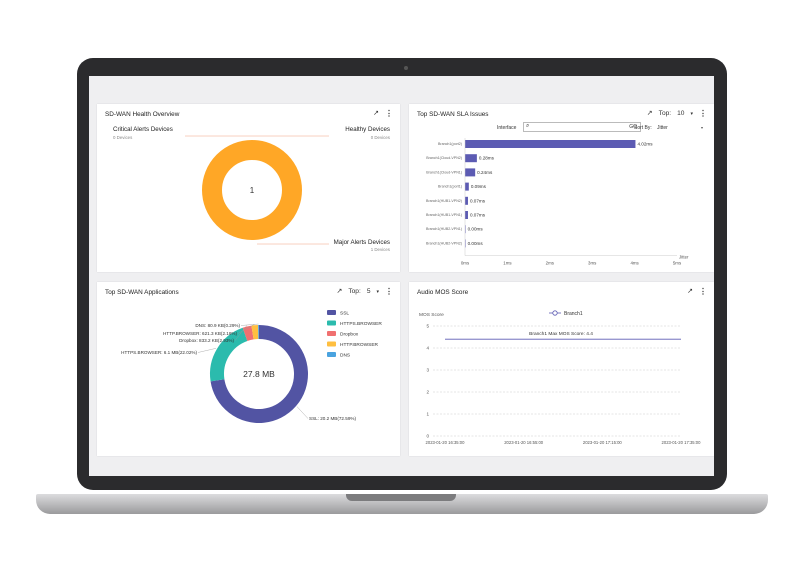 This screenshot has height=569, width=803. What do you see at coordinates (427, 370) in the screenshot?
I see `y-tick-label: 3` at bounding box center [427, 370].